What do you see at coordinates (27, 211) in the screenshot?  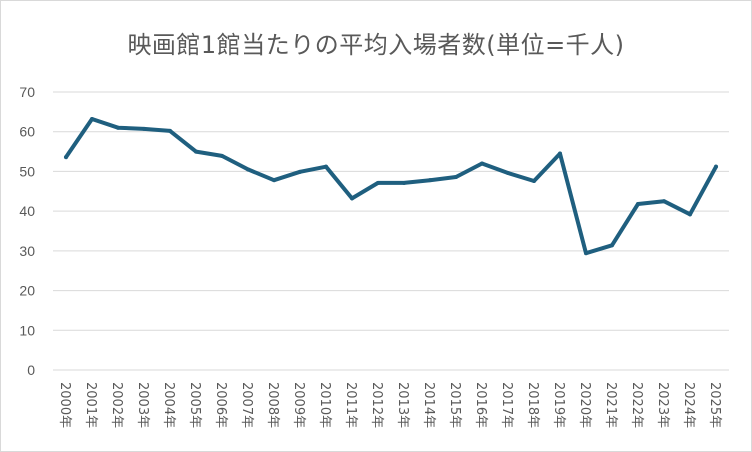 I see `y-tick-label: 40` at bounding box center [27, 211].